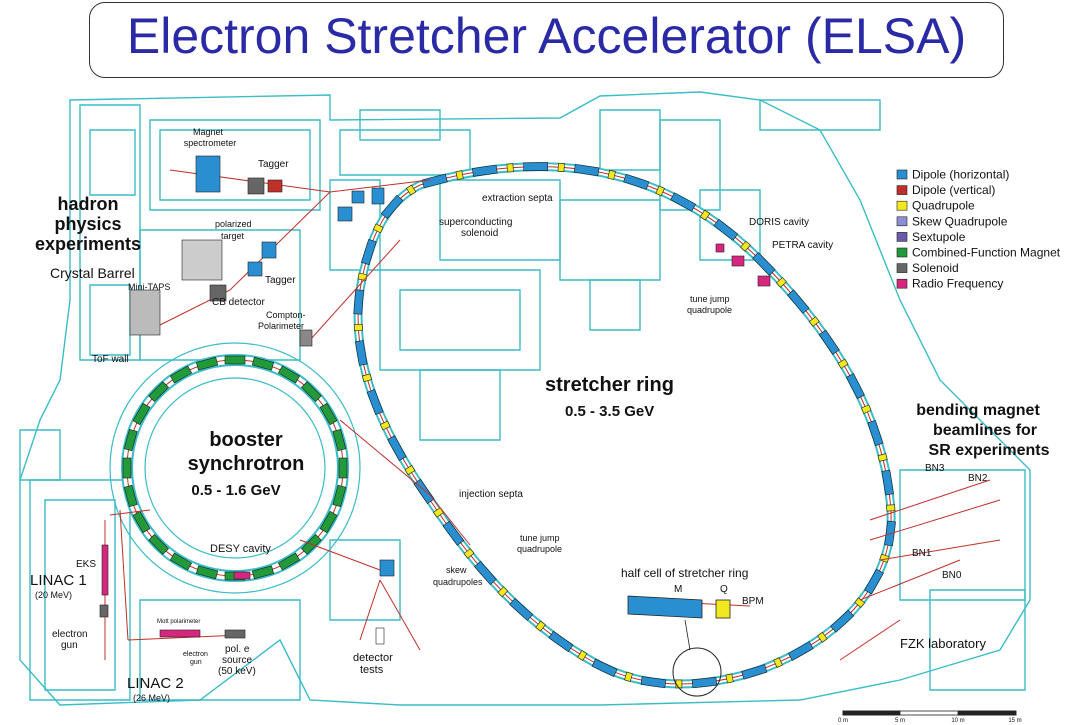  I want to click on half-cell-label: half cell of stretcher ring, so click(684, 573).